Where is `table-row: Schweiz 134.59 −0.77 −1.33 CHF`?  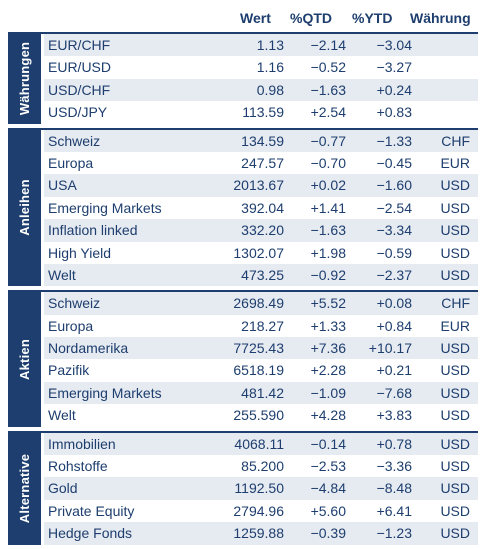
table-row: Schweiz 134.59 −0.77 −1.33 CHF is located at coordinates (261, 140).